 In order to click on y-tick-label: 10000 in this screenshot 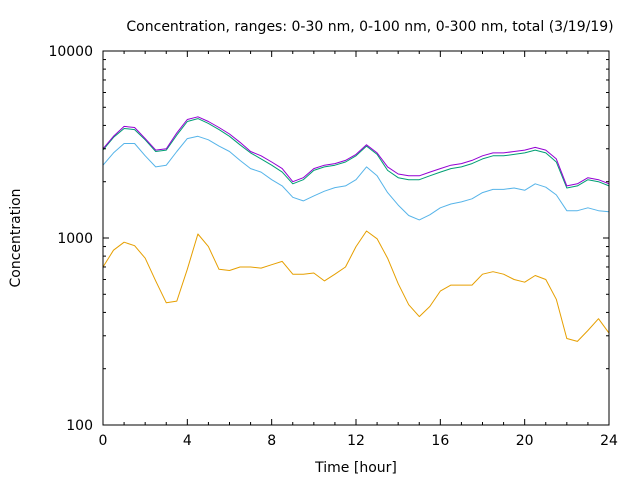, I will do `click(70, 52)`.